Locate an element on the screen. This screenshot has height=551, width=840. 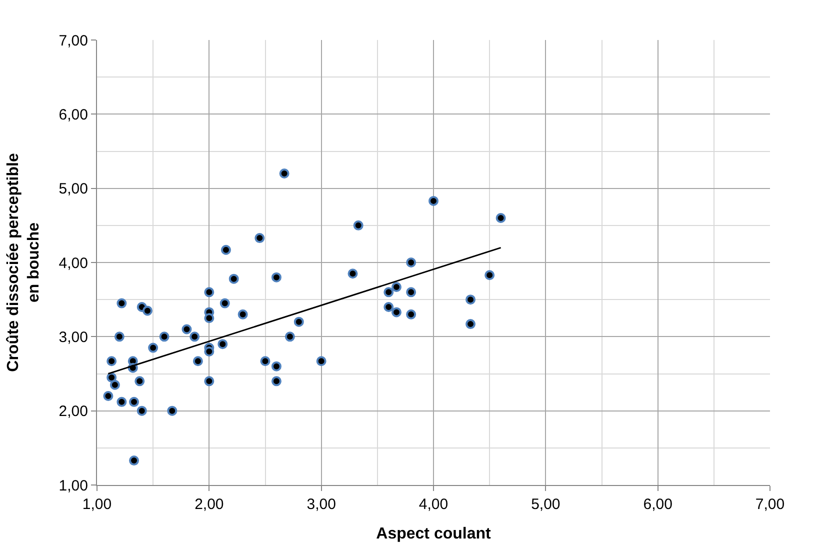
y-tick-label: 6,00 is located at coordinates (73, 115).